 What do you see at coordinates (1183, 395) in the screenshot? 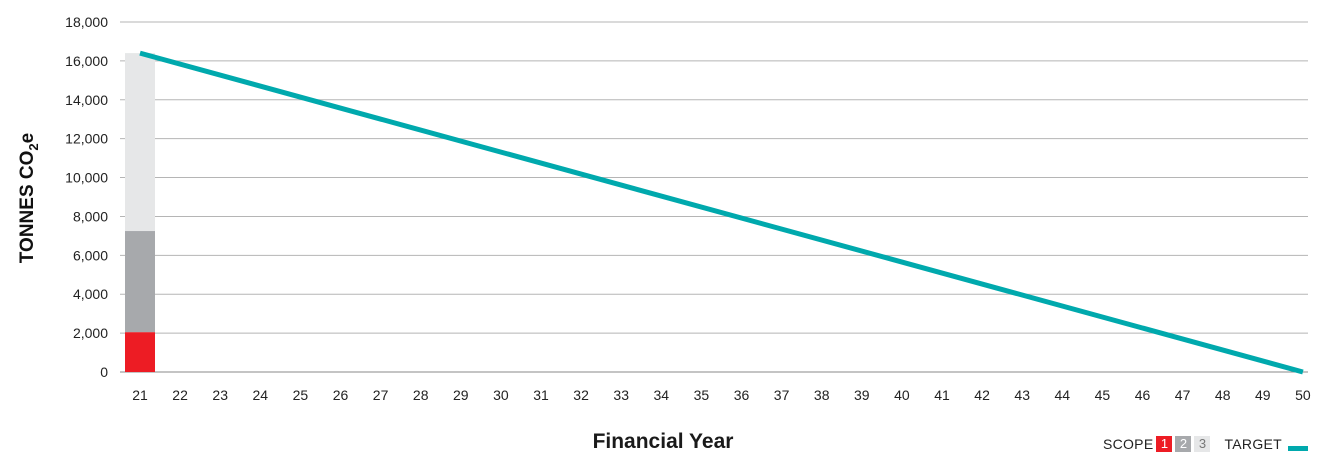
I see `x-tick-label: 47` at bounding box center [1183, 395].